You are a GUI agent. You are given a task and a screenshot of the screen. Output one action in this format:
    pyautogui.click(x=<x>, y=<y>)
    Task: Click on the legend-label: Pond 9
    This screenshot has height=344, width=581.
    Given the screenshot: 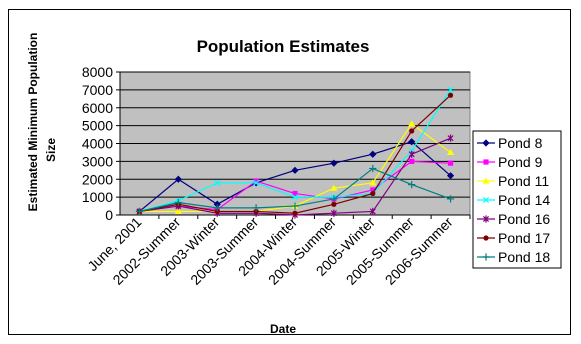 What is the action you would take?
    pyautogui.click(x=520, y=162)
    